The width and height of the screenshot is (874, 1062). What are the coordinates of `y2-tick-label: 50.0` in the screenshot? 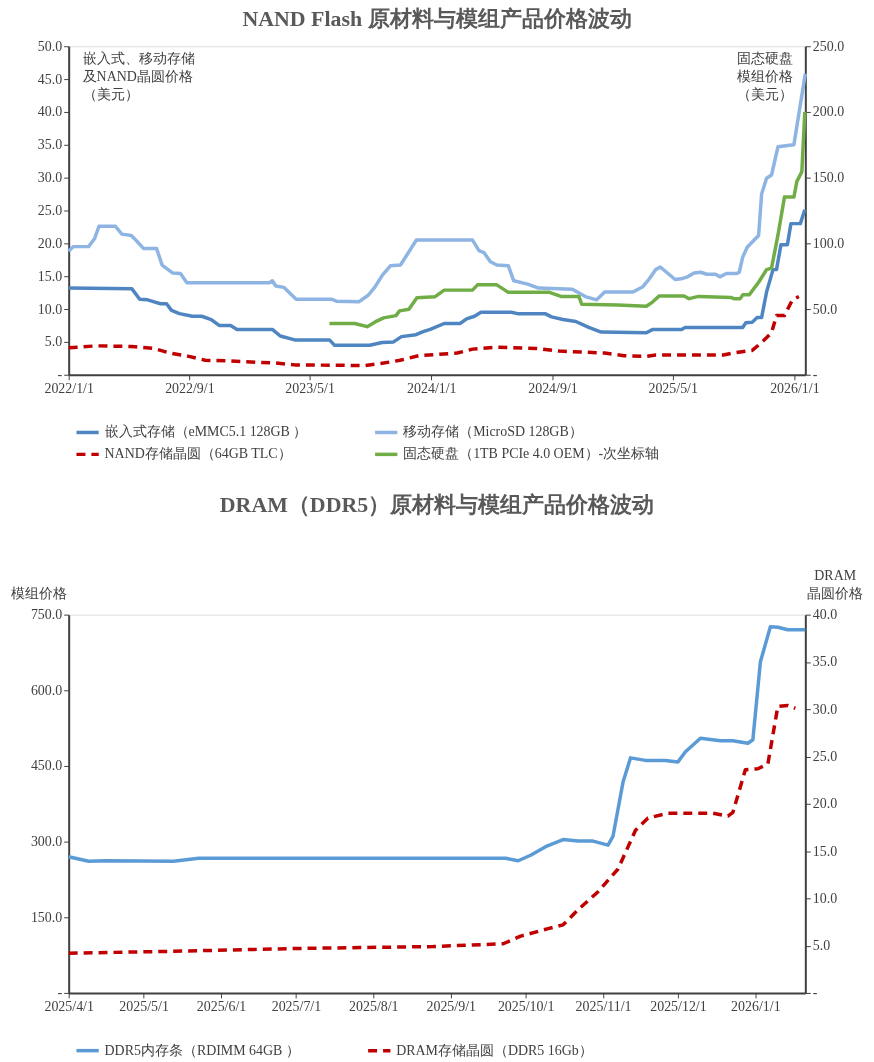 It's located at (825, 309).